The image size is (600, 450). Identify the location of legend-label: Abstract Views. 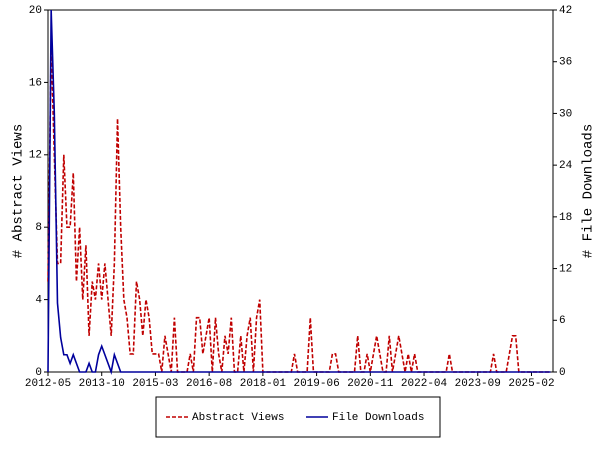
(238, 418).